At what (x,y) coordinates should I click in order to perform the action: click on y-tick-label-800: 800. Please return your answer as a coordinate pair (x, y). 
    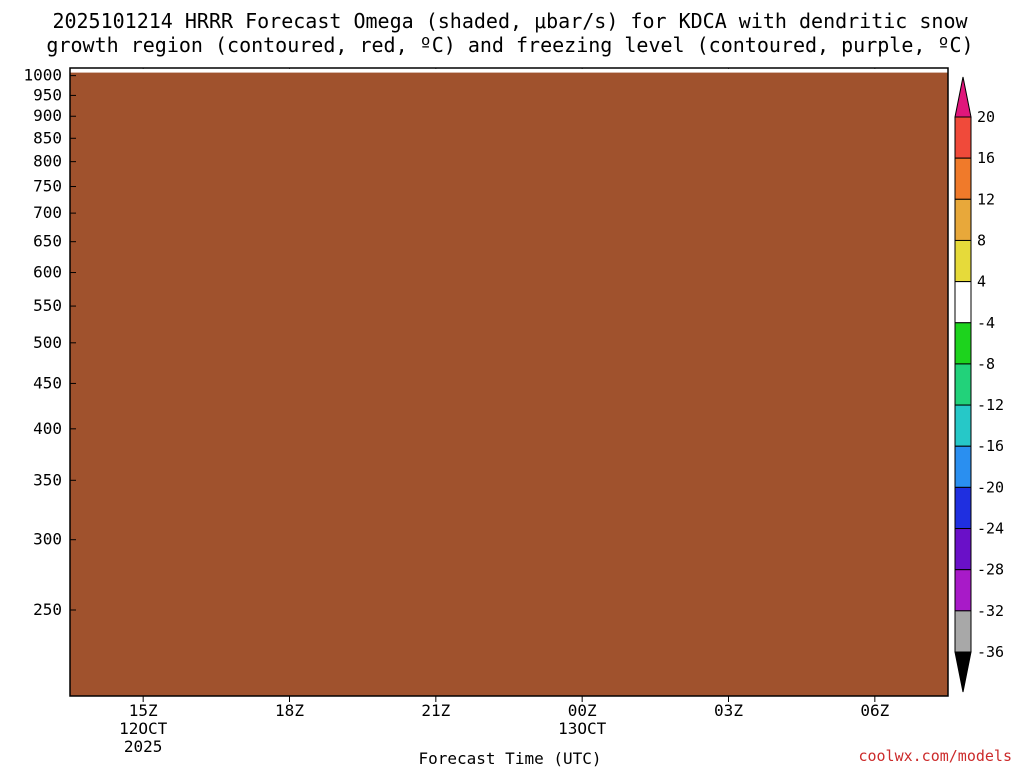
    Looking at the image, I should click on (47, 161).